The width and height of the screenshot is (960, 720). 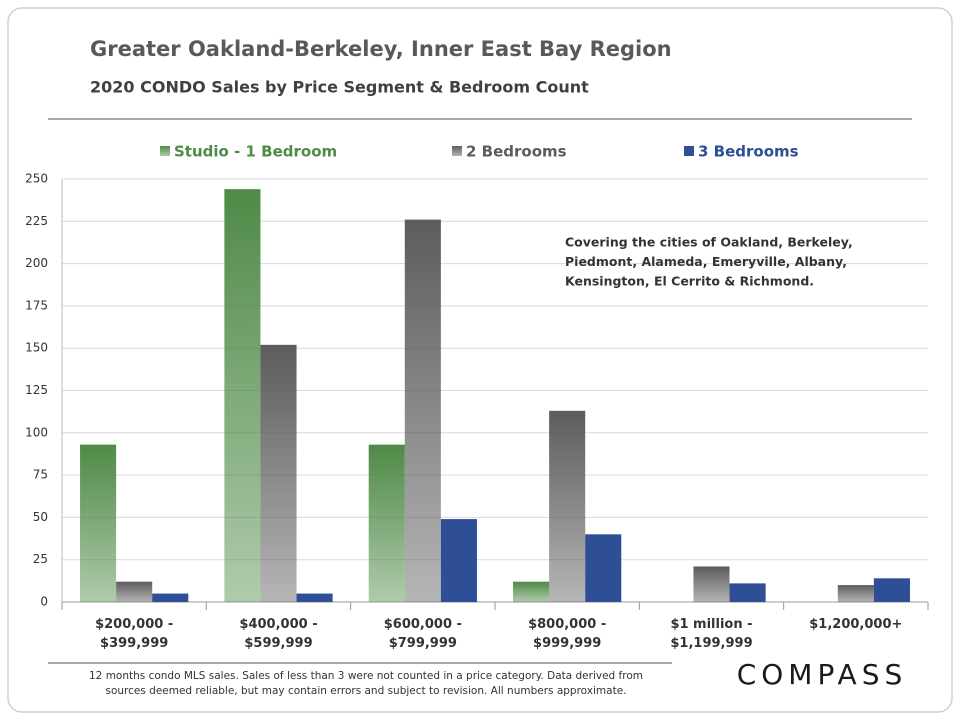 I want to click on annotation: Piedmont, Alameda, Emeryville, Albany,, so click(x=706, y=261).